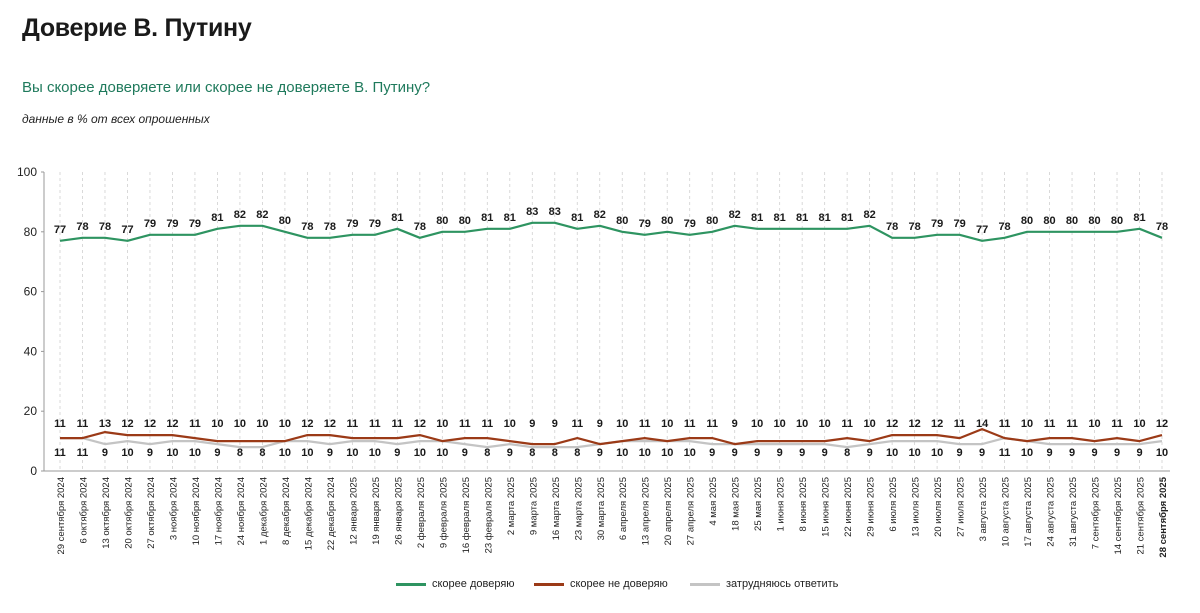  Describe the element at coordinates (376, 511) in the screenshot. I see `x-tick-label: 19 января 2025` at that location.